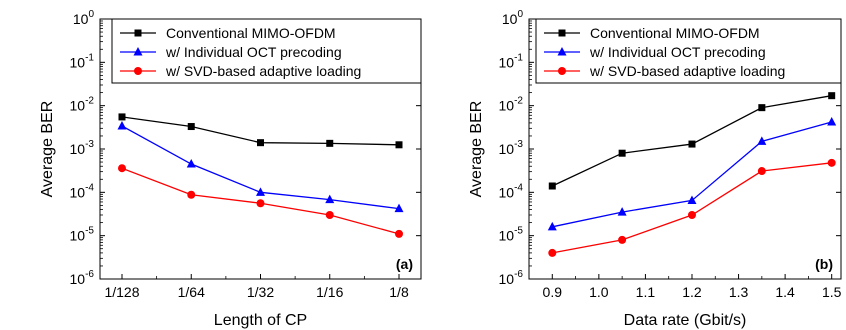 The image size is (846, 330). Describe the element at coordinates (121, 292) in the screenshot. I see `x-tick-label: 1/128` at that location.